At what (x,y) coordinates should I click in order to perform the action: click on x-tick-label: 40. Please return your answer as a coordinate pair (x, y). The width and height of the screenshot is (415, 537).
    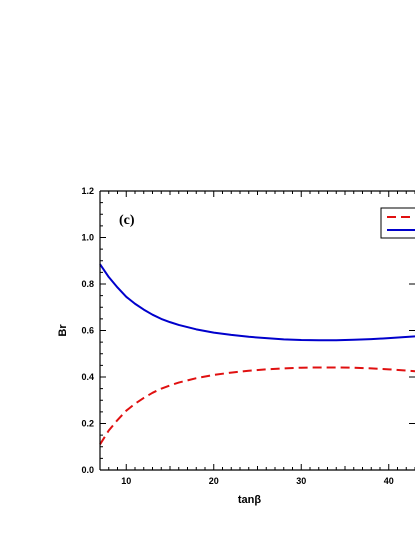
    Looking at the image, I should click on (389, 481).